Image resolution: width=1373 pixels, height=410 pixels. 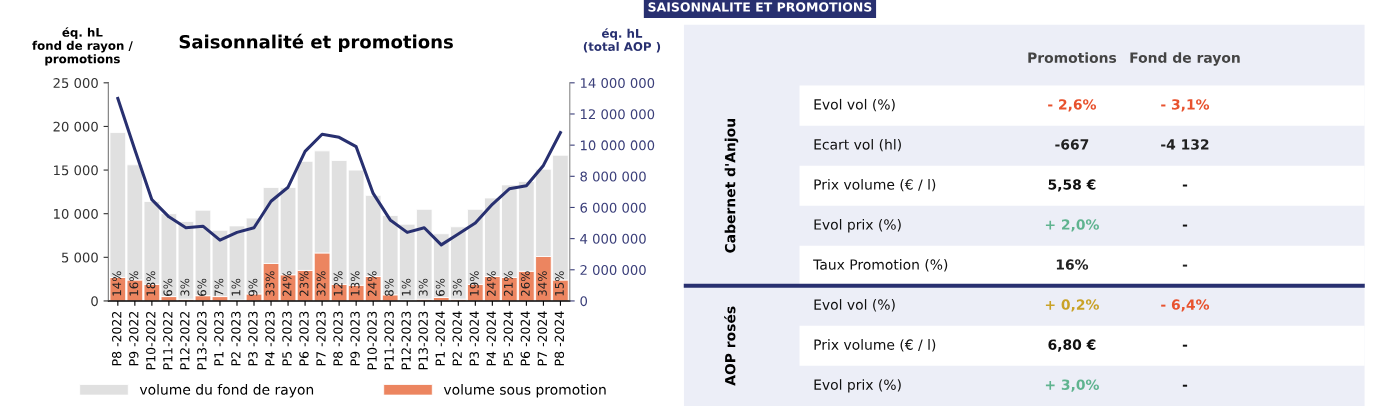 I want to click on y2-tick-label: 8 000 000, so click(x=613, y=176).